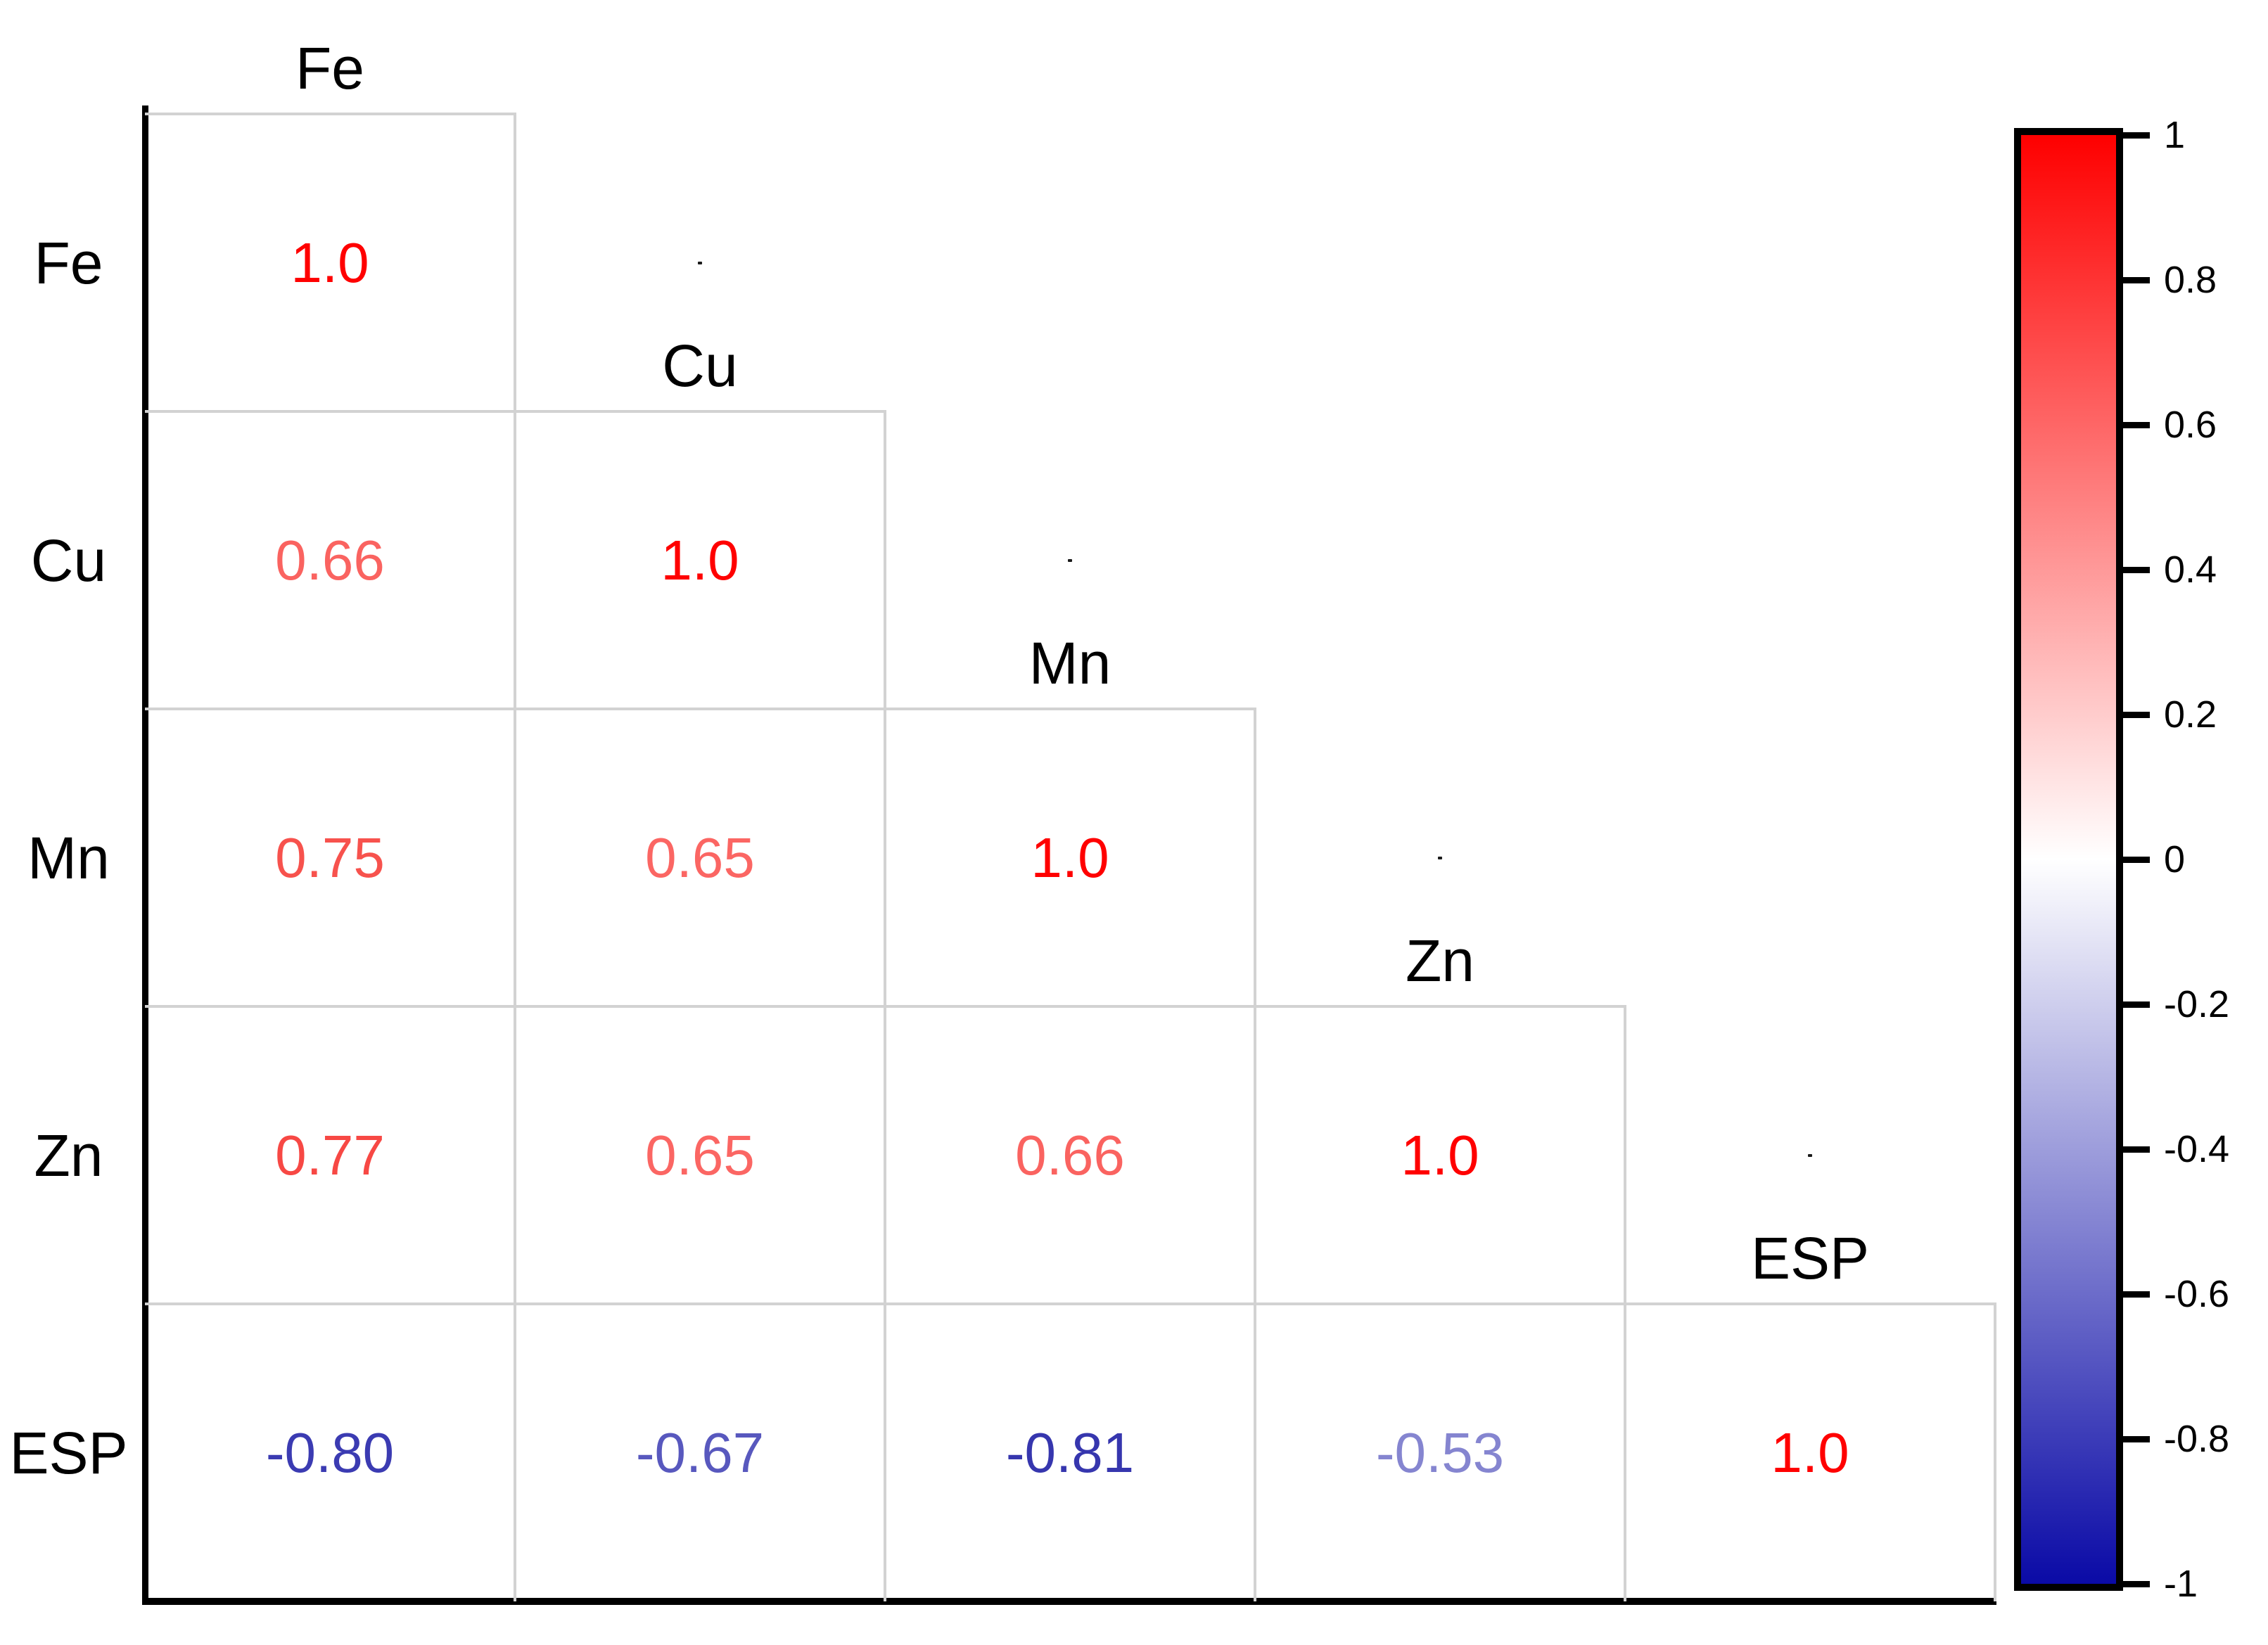 The image size is (2268, 1645). What do you see at coordinates (2068, 859) in the screenshot?
I see `colorbar` at bounding box center [2068, 859].